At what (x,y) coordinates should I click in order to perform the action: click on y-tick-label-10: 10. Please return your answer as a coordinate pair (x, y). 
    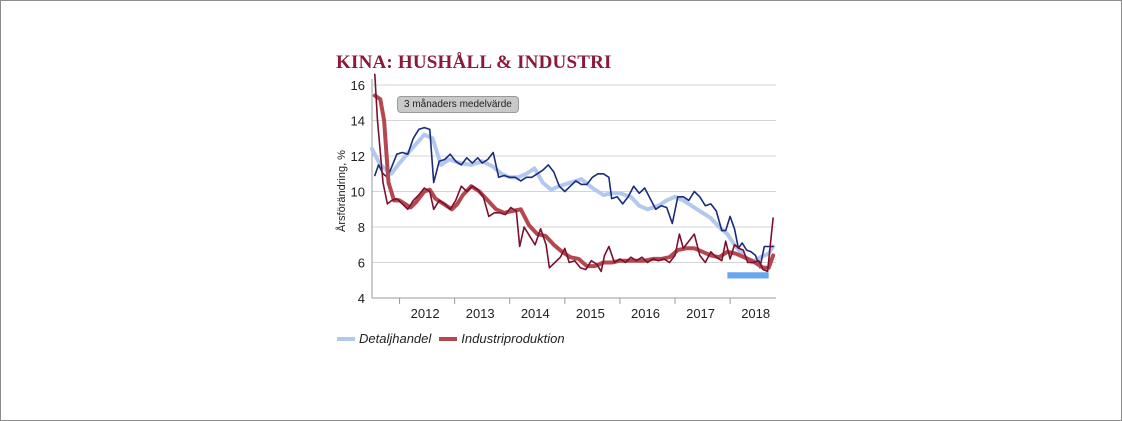
    Looking at the image, I should click on (358, 192).